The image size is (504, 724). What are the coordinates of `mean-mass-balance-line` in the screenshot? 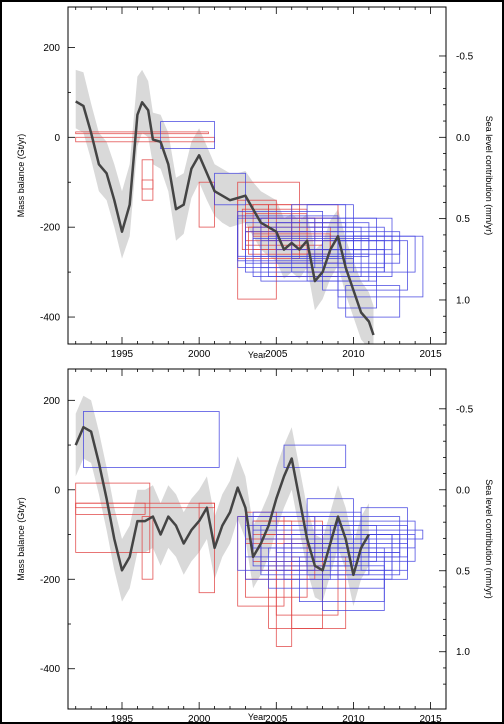 It's located at (222, 501).